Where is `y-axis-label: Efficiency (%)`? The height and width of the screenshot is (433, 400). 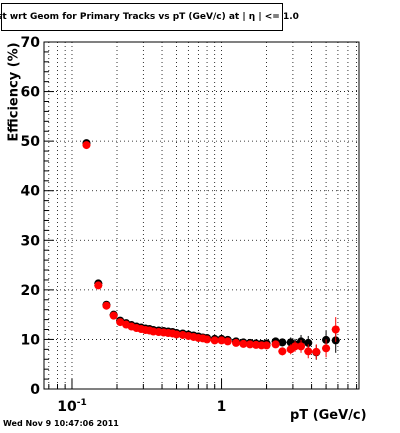 y-axis-label: Efficiency (%) is located at coordinates (14, 92).